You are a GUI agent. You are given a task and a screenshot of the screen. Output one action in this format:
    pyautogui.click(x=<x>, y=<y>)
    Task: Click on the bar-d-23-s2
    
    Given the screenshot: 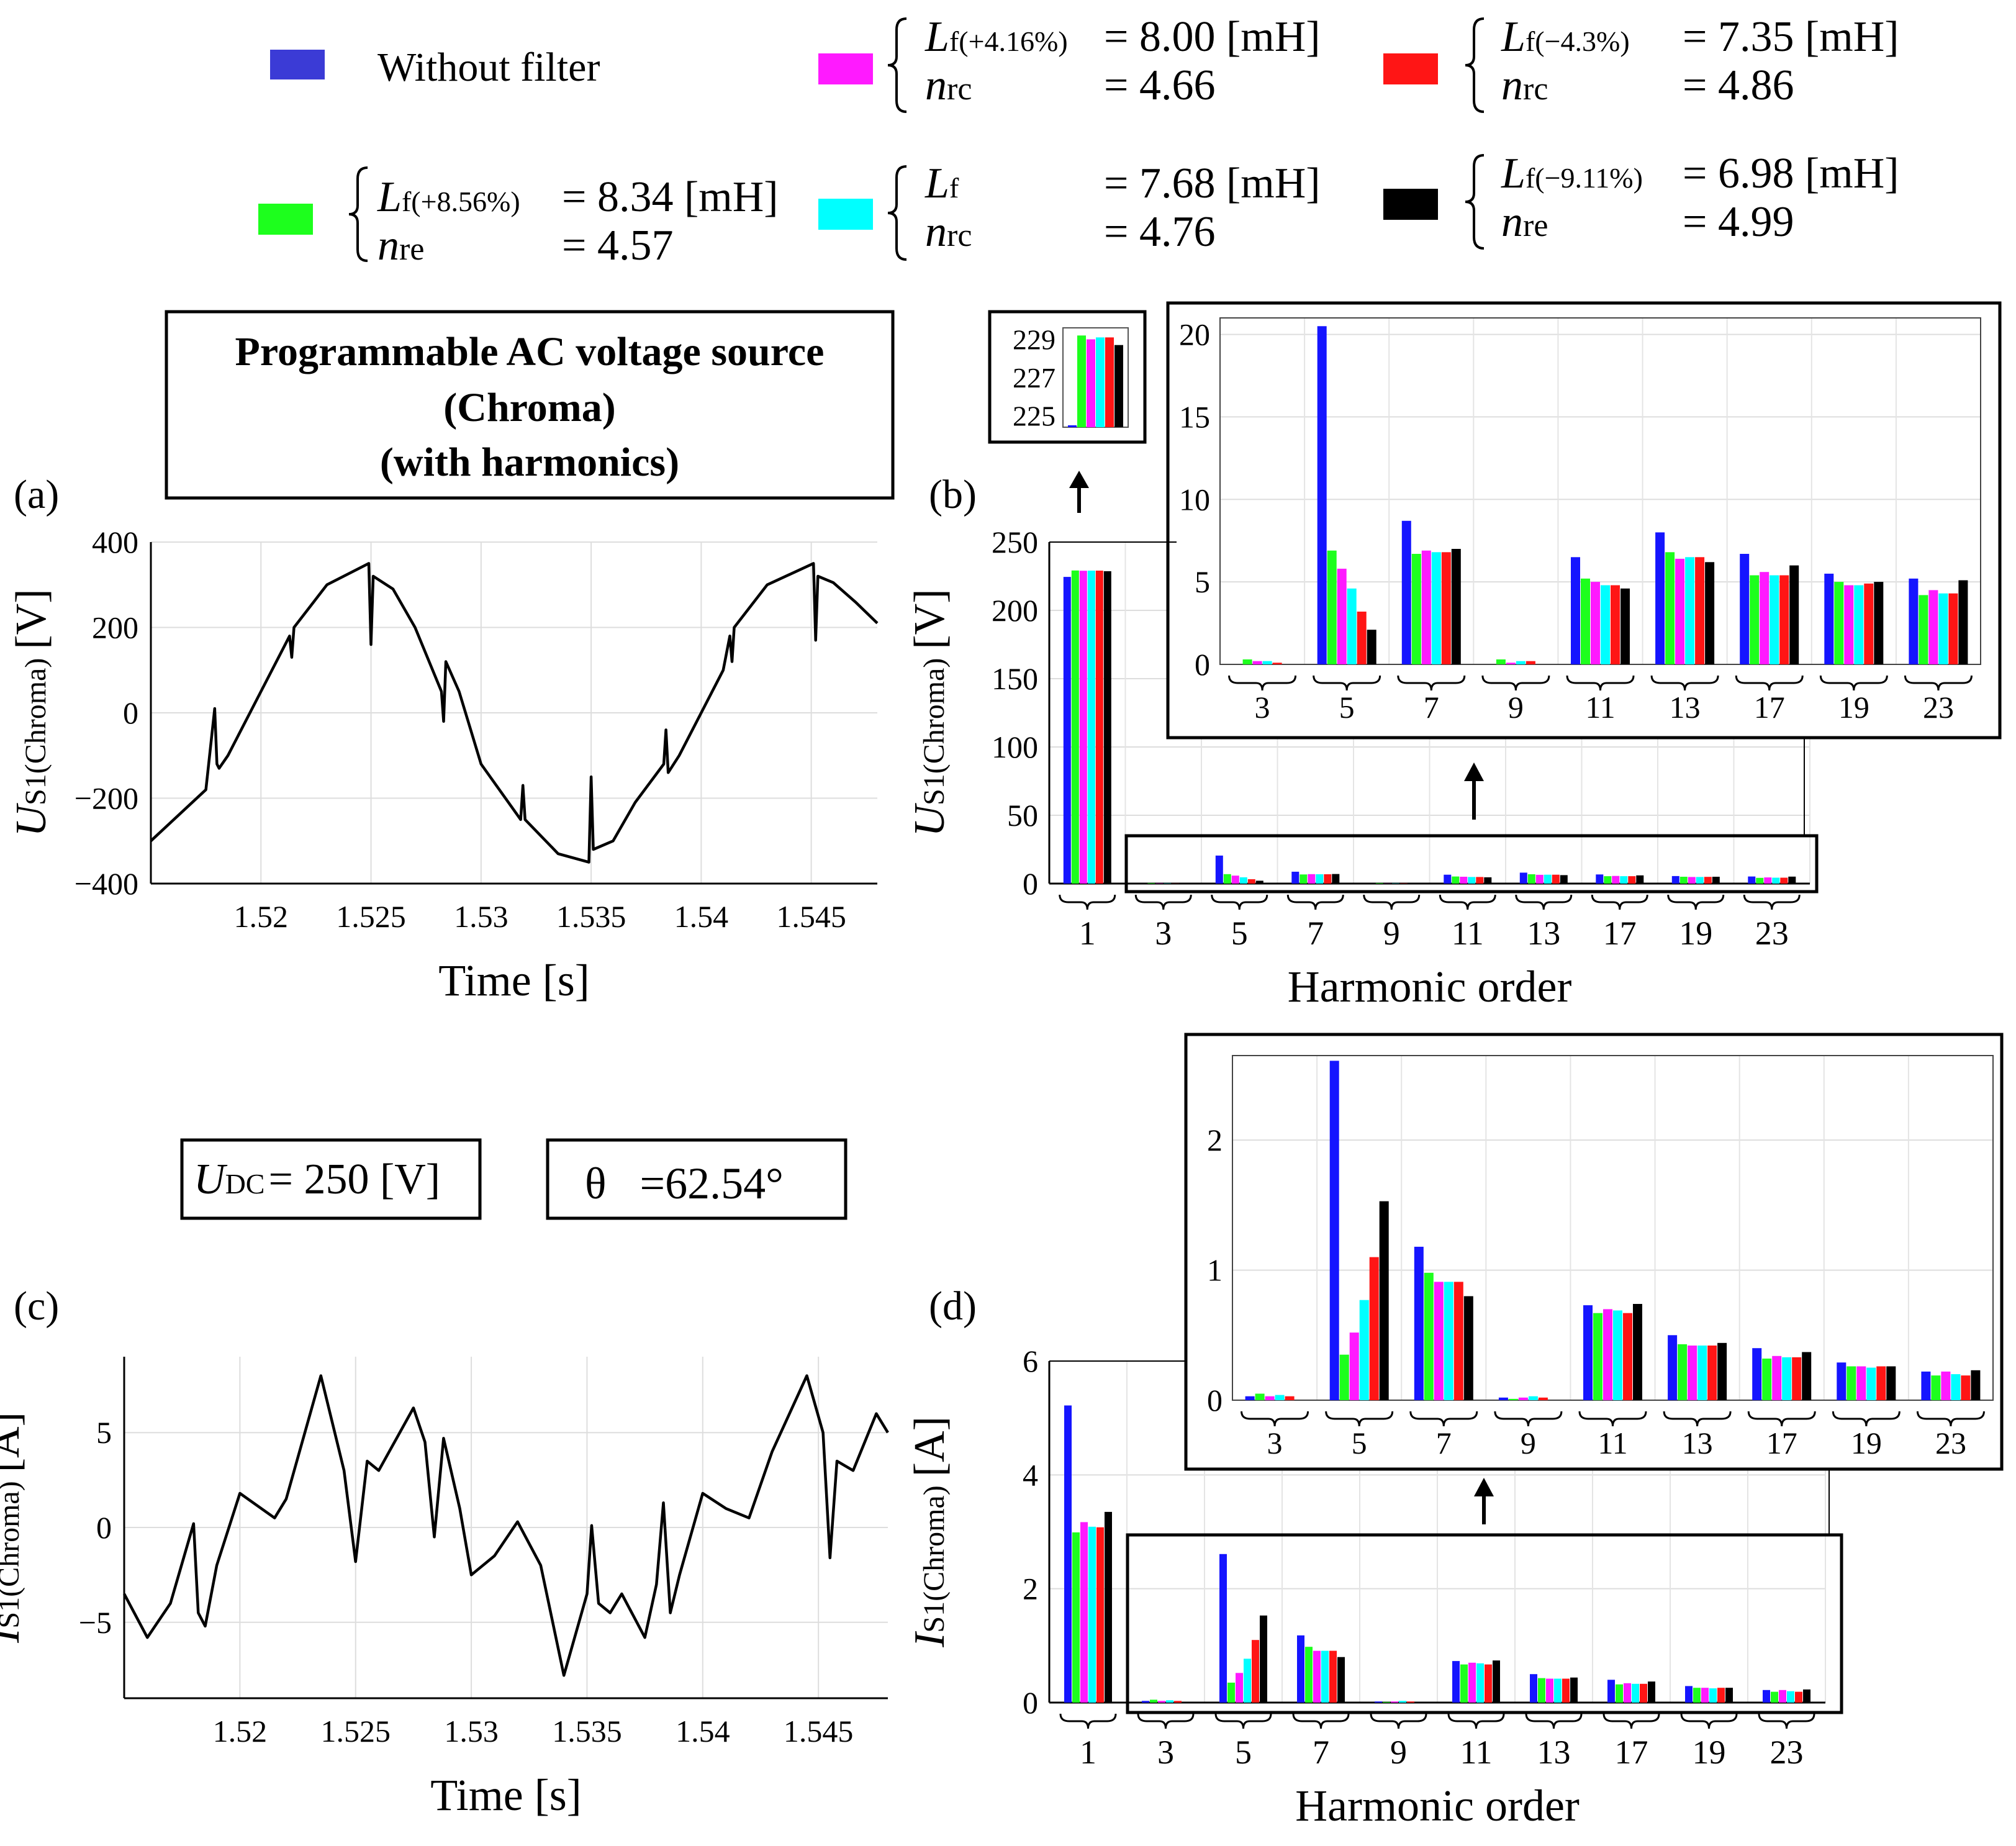 What is the action you would take?
    pyautogui.click(x=1782, y=1696)
    